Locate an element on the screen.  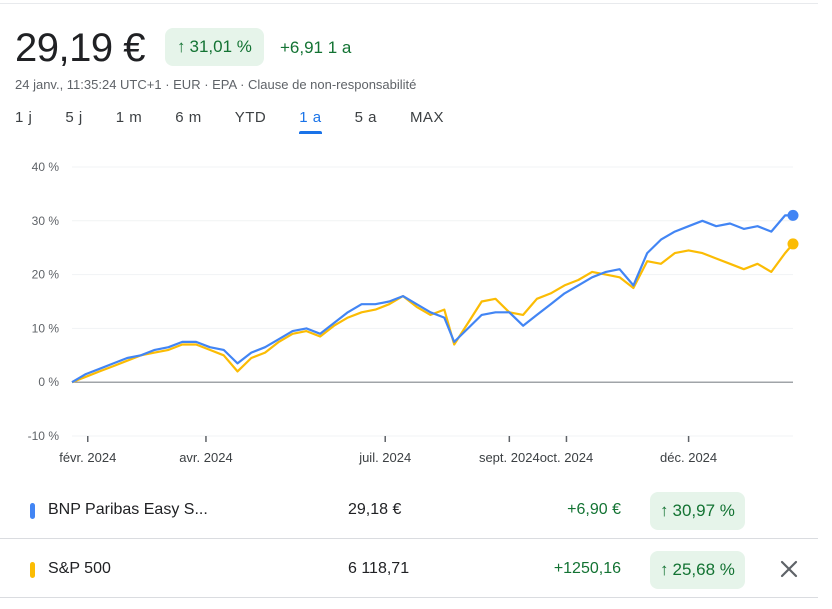
legend-row: S&P 500 6 118,71 +1250,16 ↑ 25,68 % is located at coordinates (409, 569).